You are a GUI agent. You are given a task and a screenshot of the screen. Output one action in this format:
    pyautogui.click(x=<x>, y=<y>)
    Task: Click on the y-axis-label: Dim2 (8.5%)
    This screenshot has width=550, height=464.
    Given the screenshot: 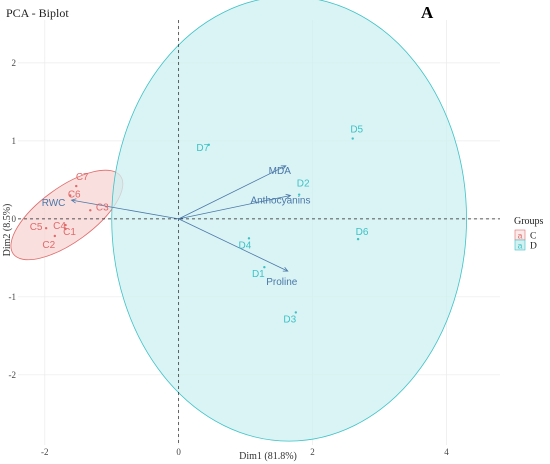 What is the action you would take?
    pyautogui.click(x=7, y=230)
    